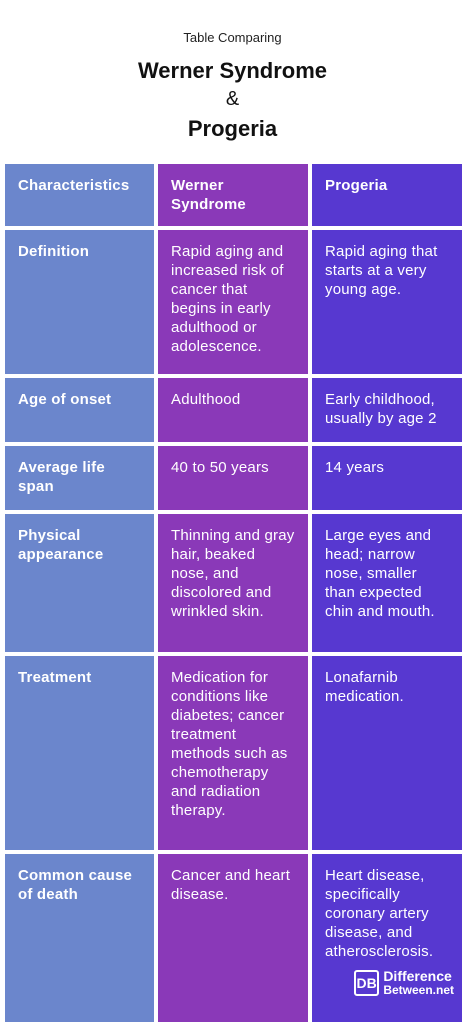 The width and height of the screenshot is (465, 1026). What do you see at coordinates (387, 195) in the screenshot?
I see `column-header-progeria: Progeria` at bounding box center [387, 195].